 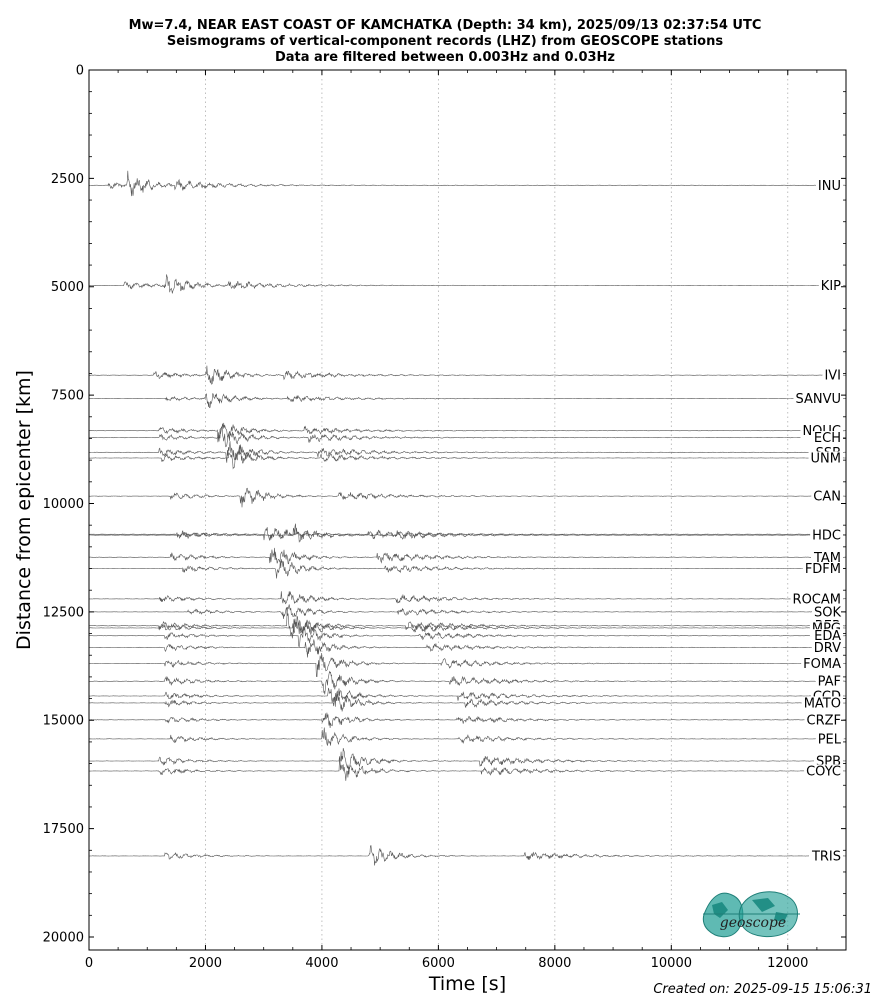 I want to click on trace-ech, so click(x=467, y=436).